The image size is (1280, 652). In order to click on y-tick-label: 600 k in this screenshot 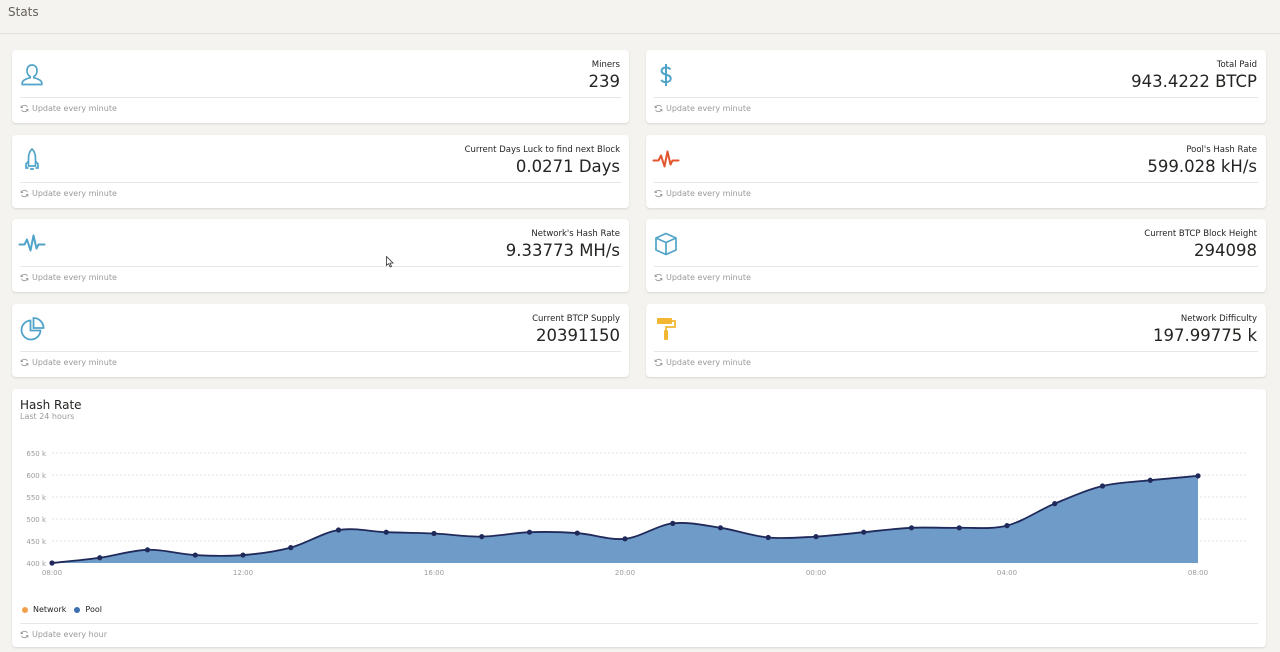, I will do `click(36, 476)`.